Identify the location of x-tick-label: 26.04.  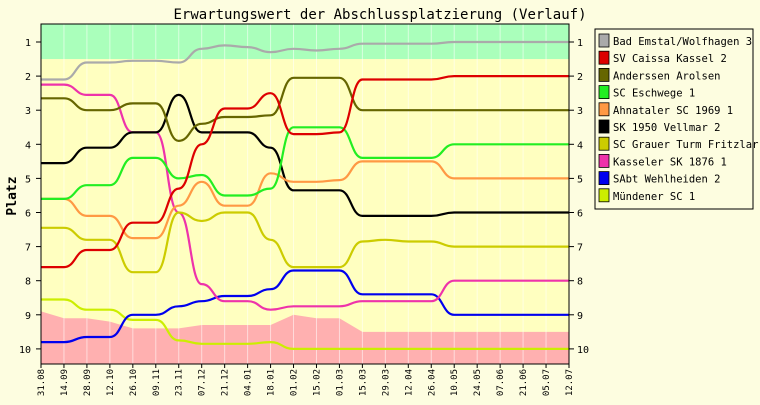
(432, 382).